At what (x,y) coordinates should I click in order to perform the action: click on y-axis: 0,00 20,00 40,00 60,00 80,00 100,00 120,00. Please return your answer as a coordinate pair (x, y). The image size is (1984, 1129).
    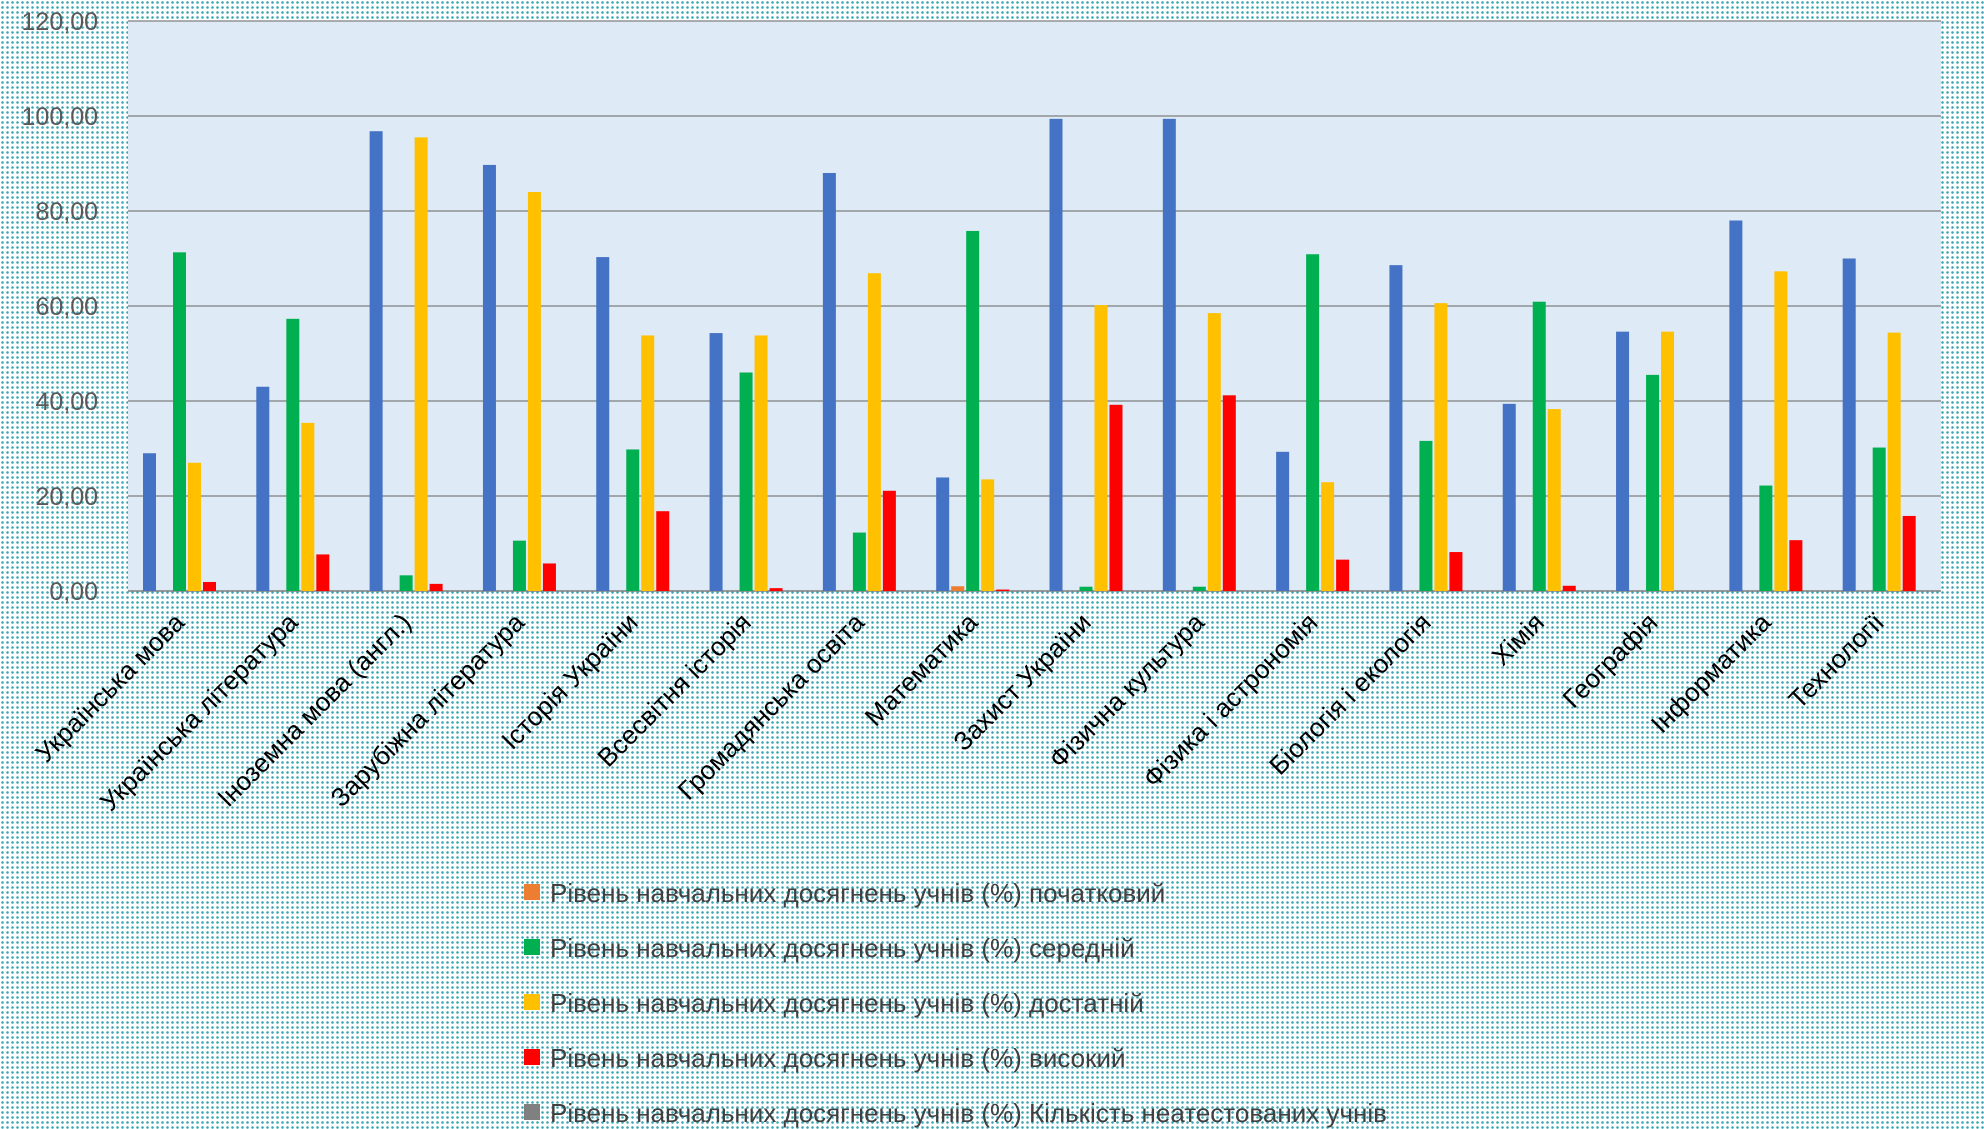
    Looking at the image, I should click on (60, 307).